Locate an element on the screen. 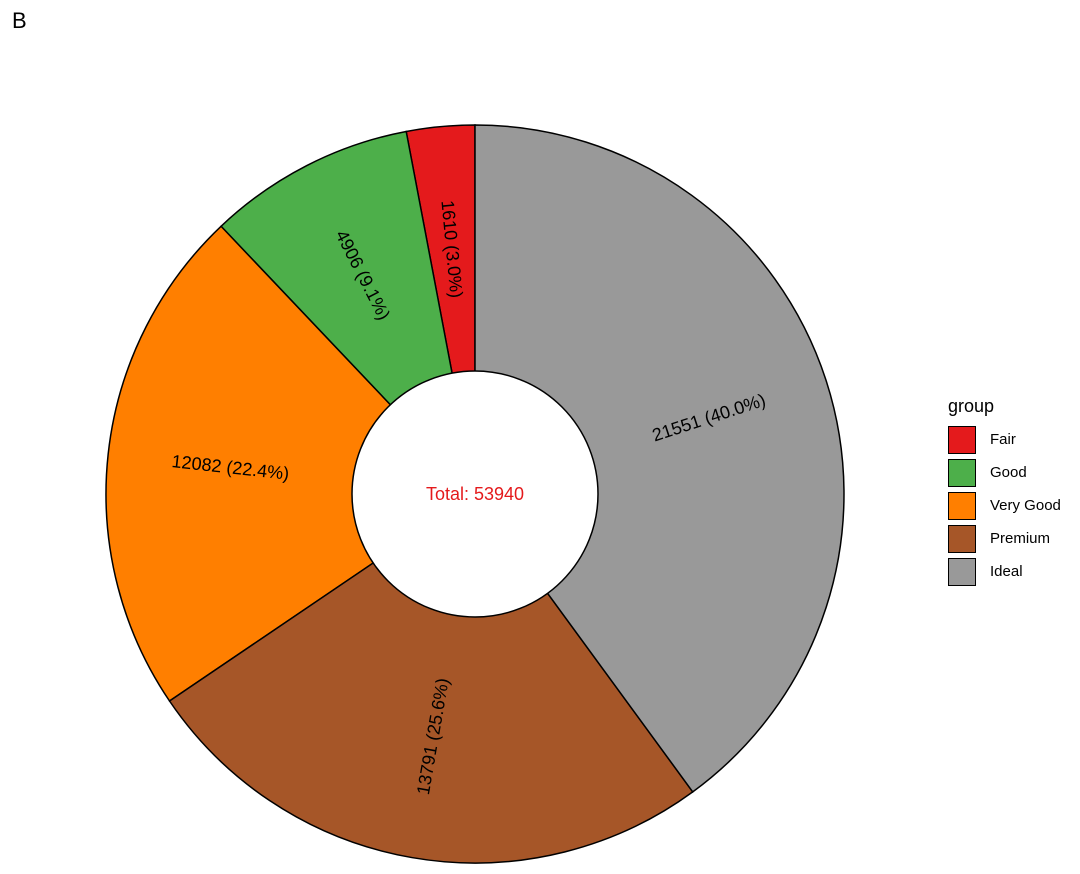  legend-label: Premium is located at coordinates (1020, 538).